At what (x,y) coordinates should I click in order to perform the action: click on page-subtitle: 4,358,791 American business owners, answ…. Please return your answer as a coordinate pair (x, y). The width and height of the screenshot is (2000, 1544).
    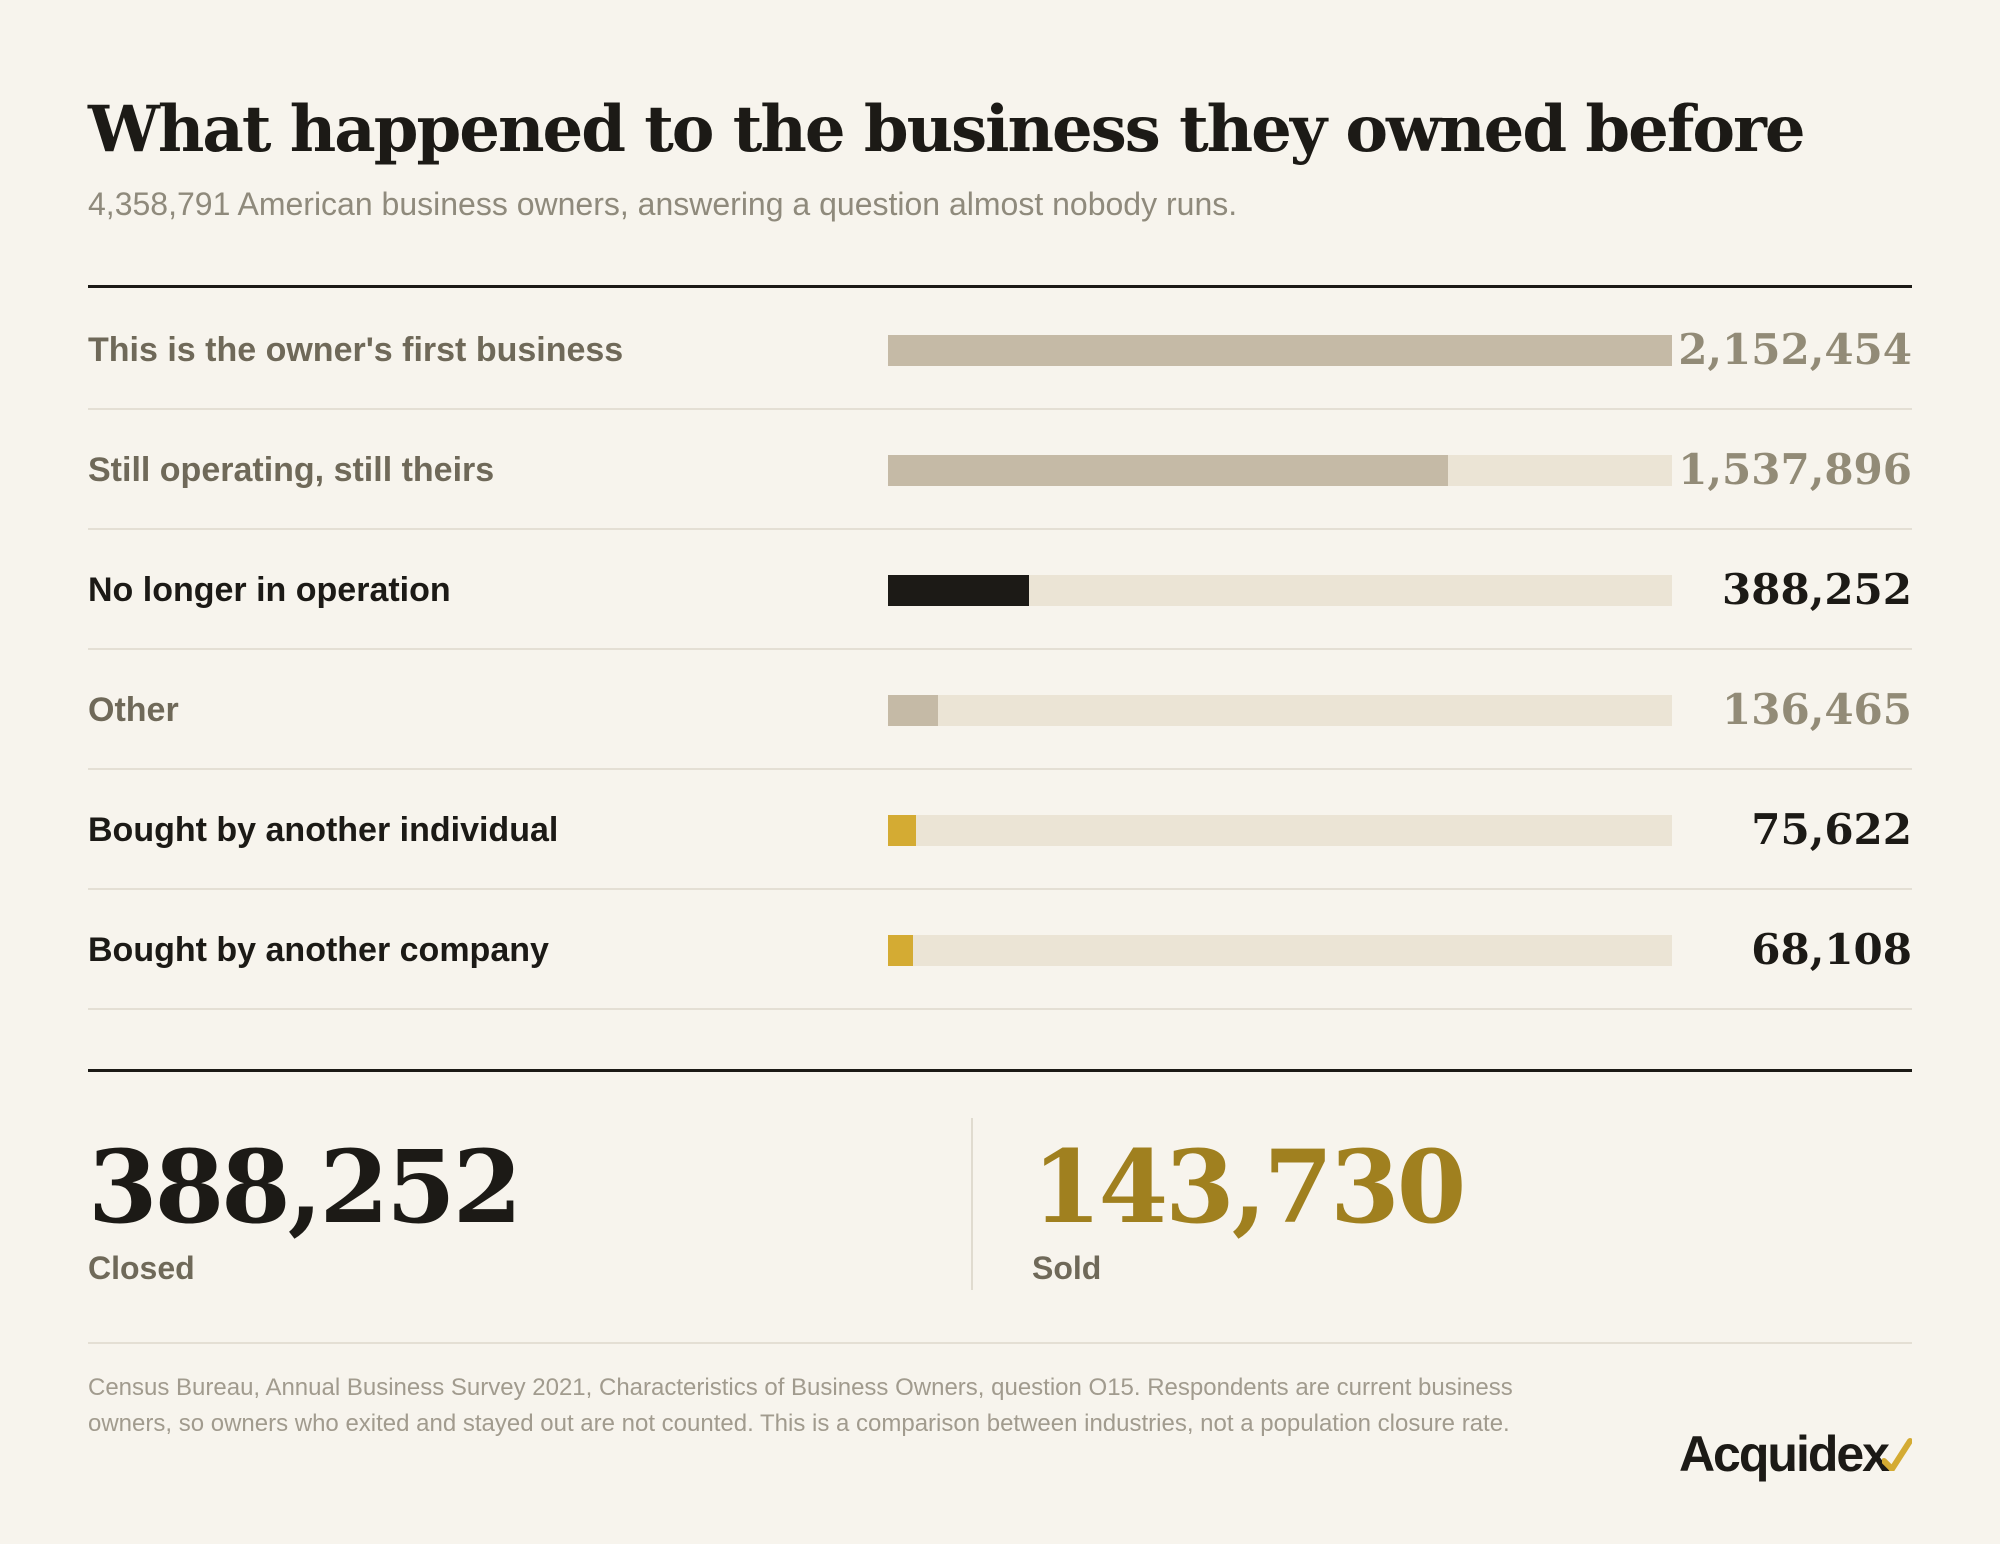
    Looking at the image, I should click on (663, 204).